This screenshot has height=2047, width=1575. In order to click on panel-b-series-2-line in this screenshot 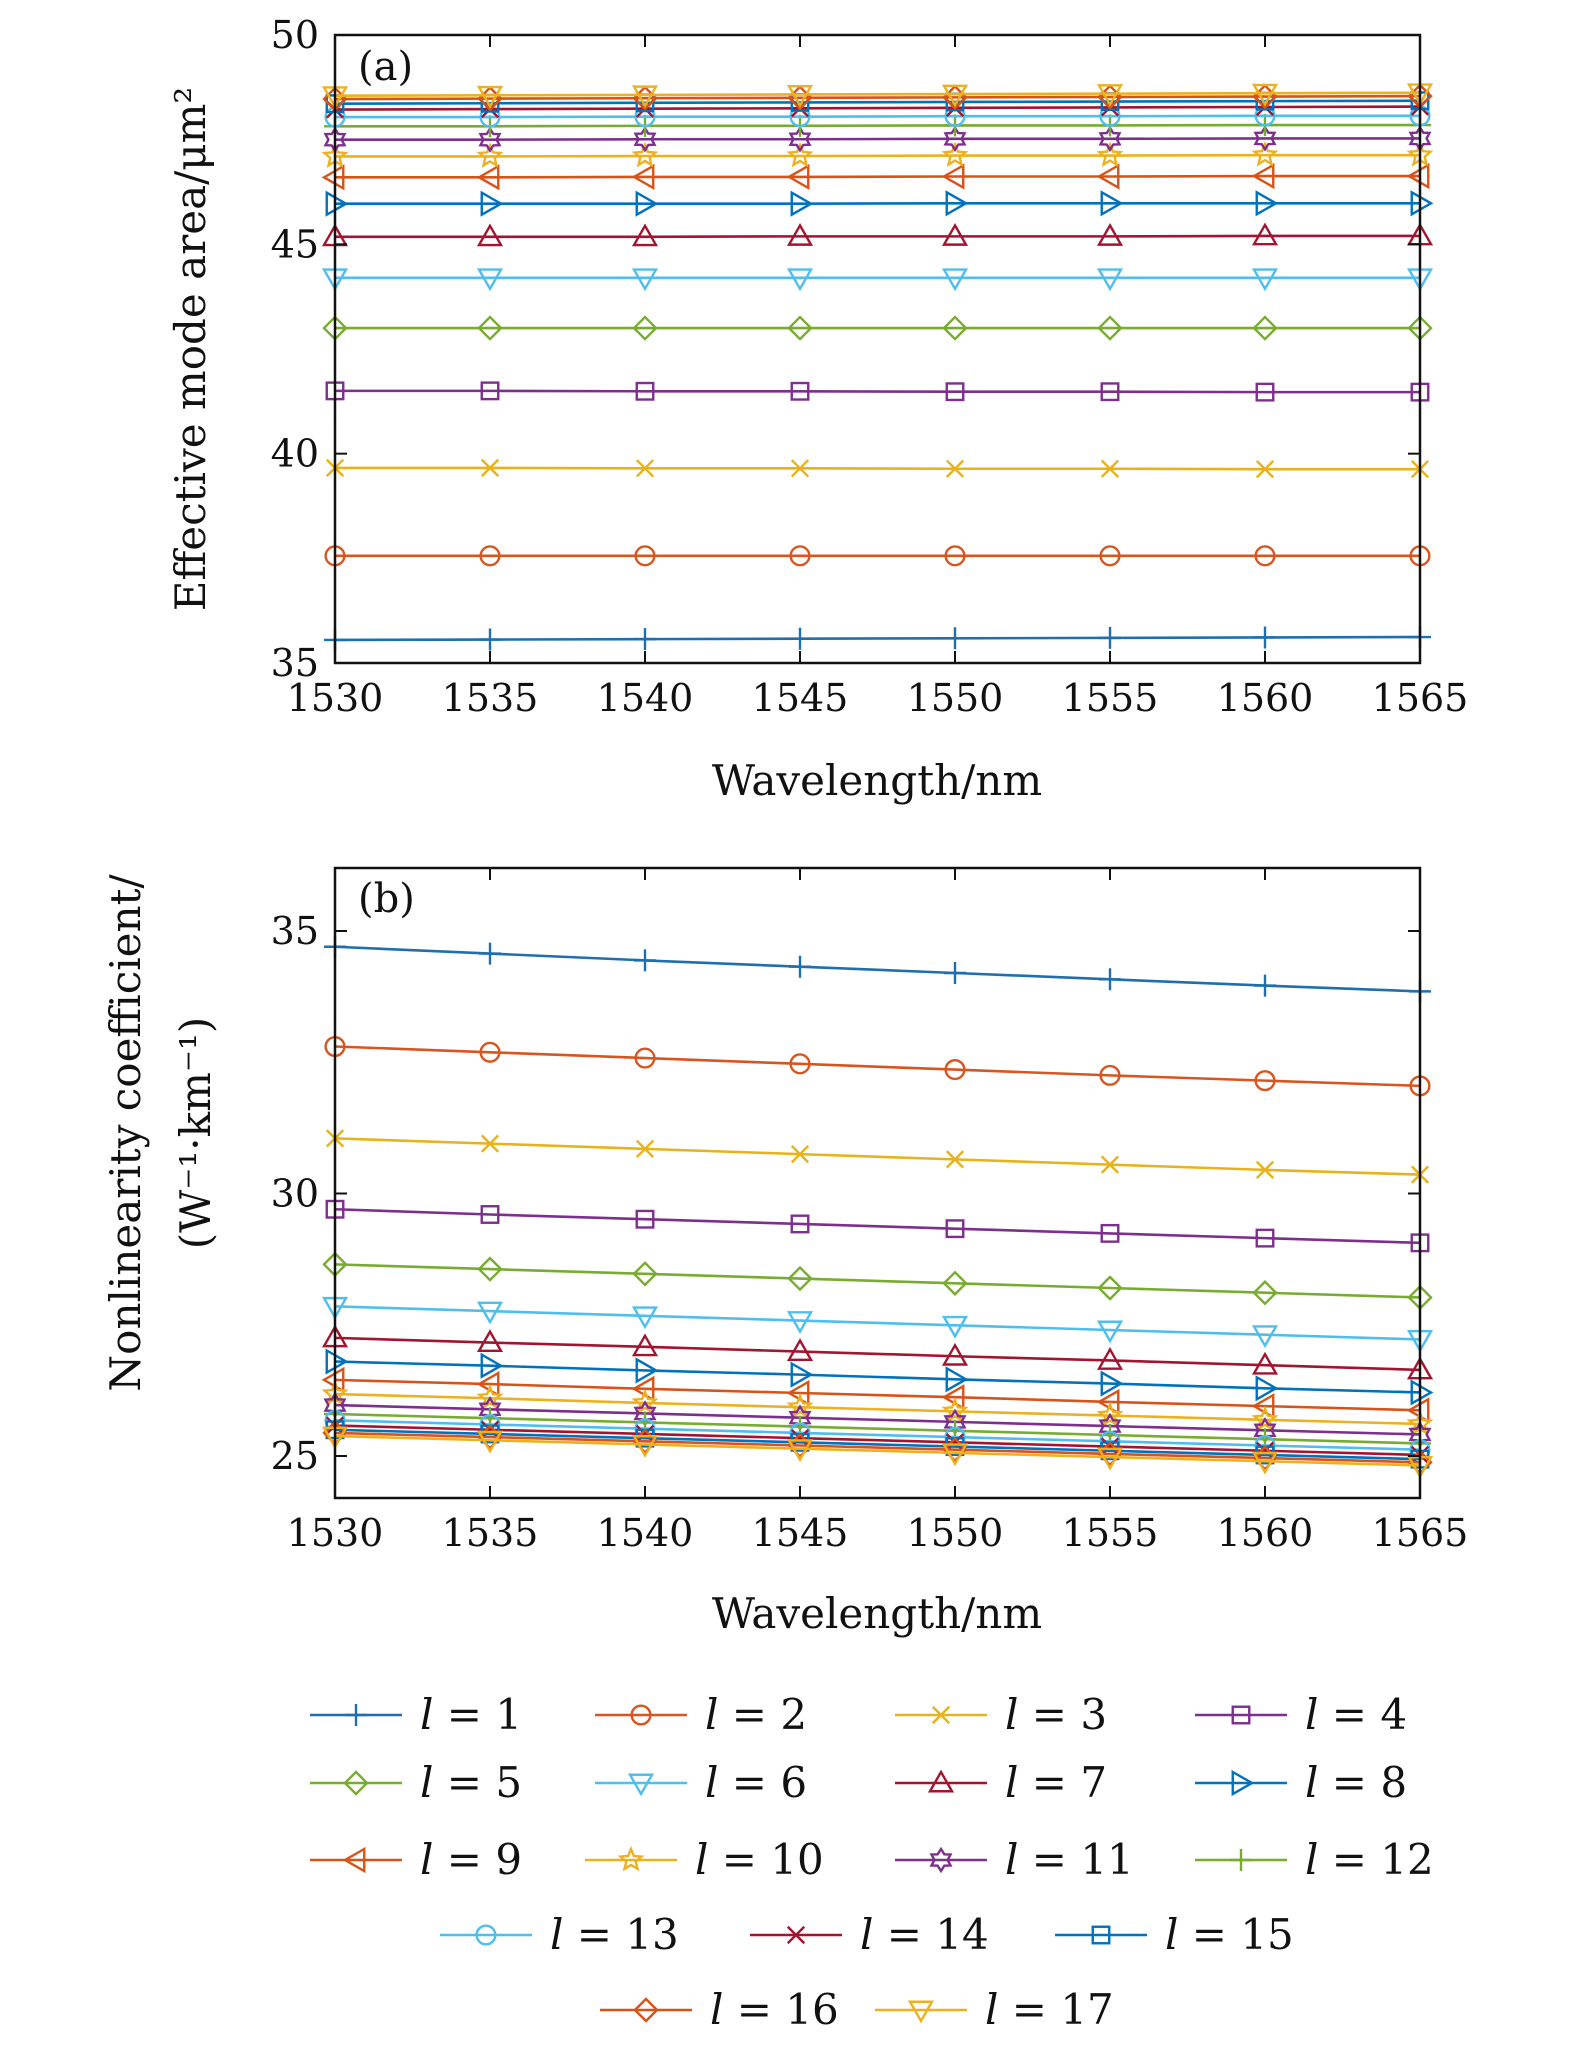, I will do `click(877, 1066)`.